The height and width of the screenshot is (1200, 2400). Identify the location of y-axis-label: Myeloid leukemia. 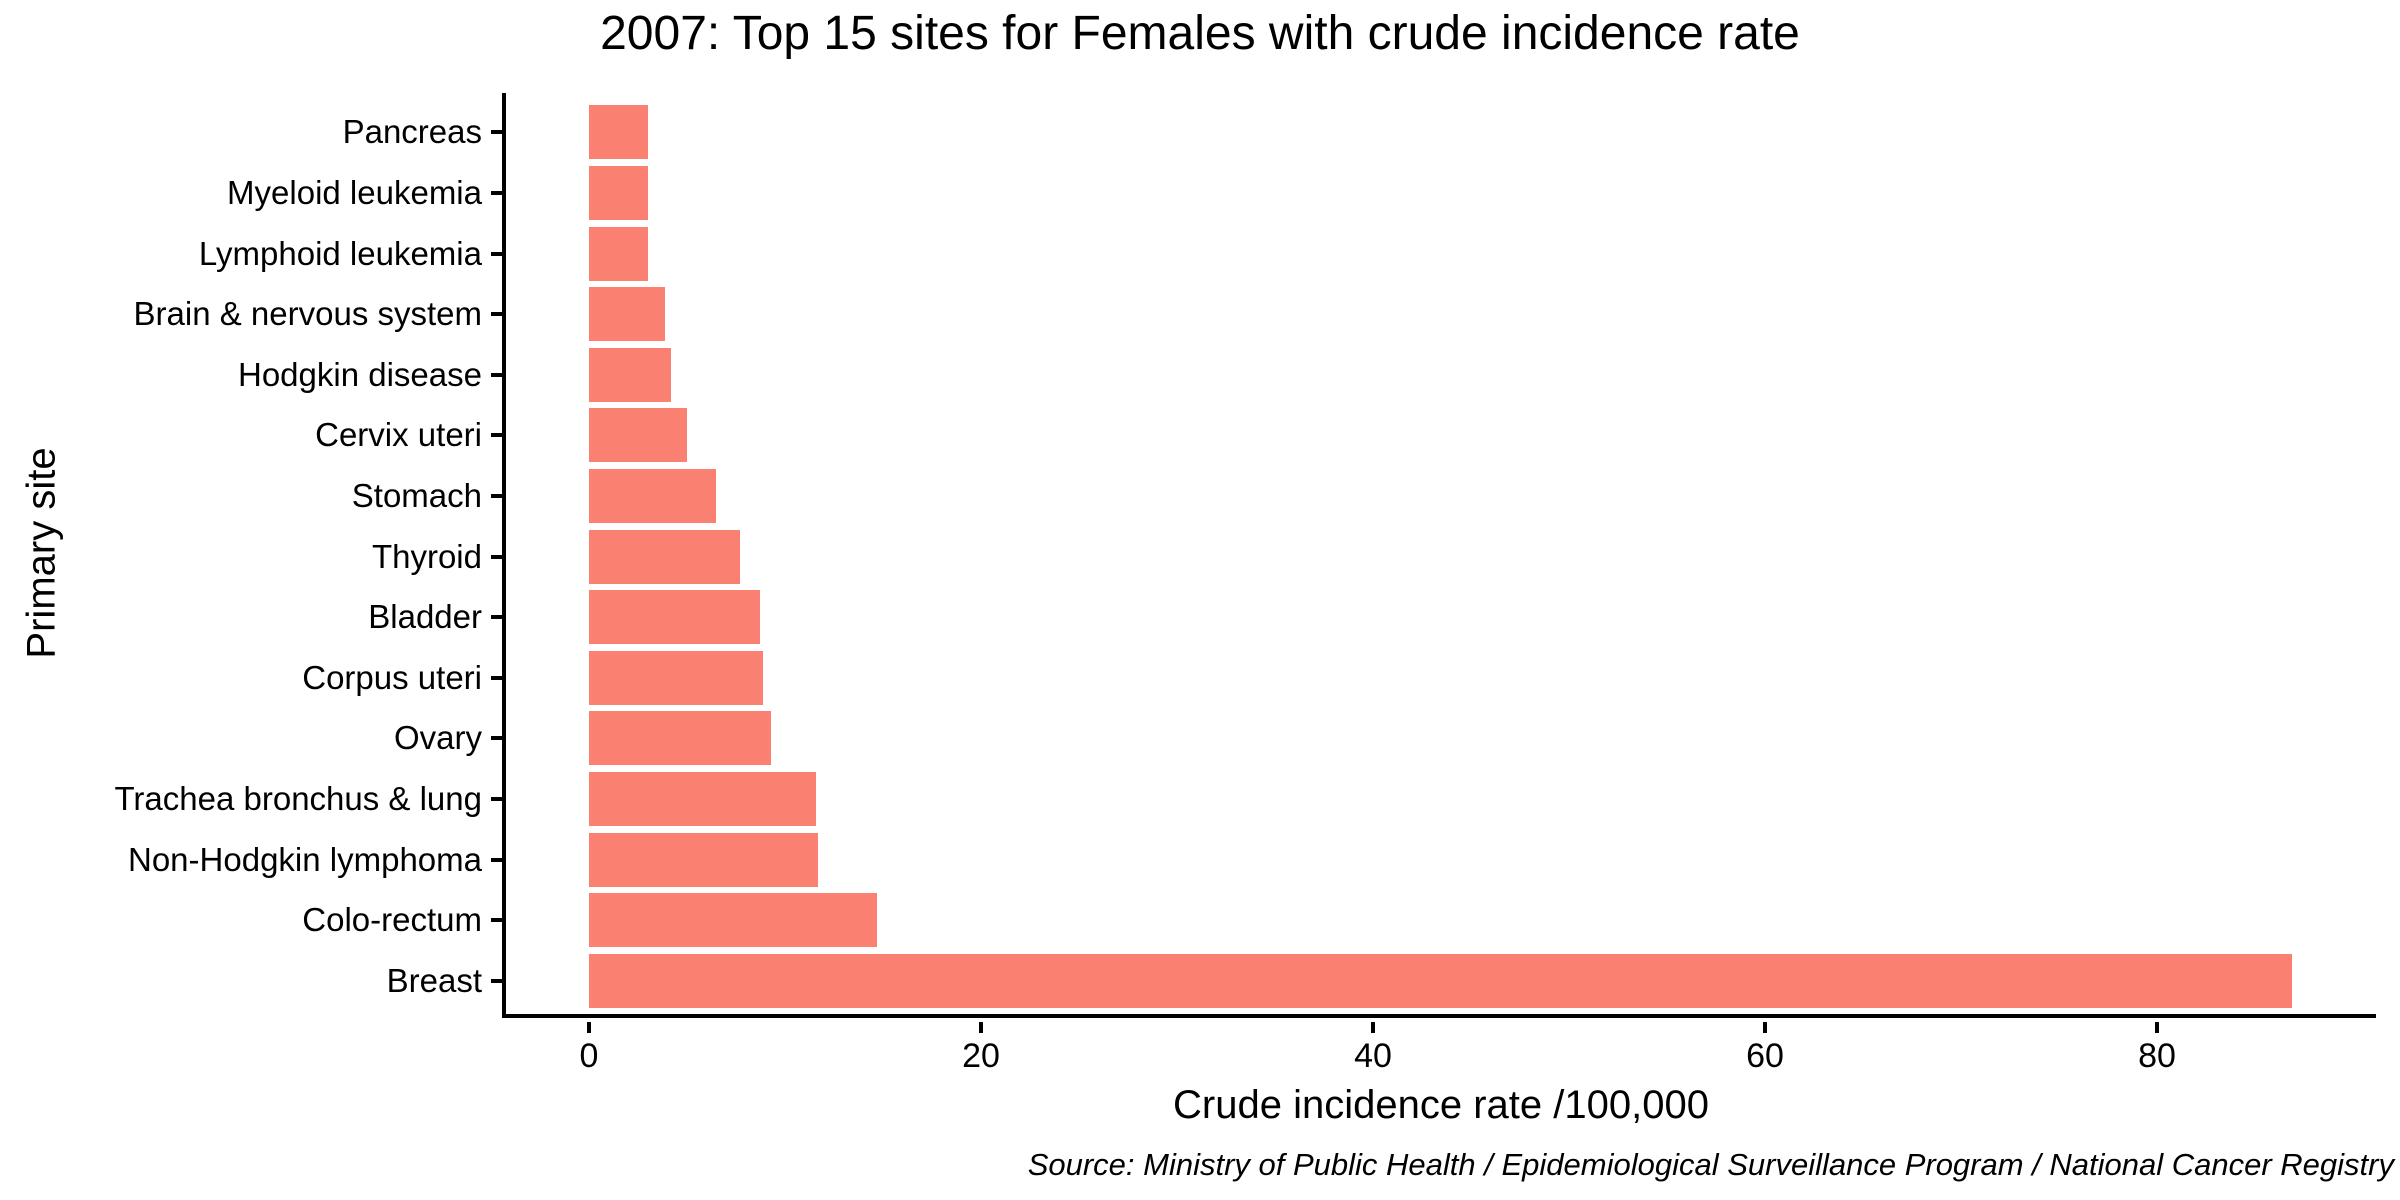
(354, 192).